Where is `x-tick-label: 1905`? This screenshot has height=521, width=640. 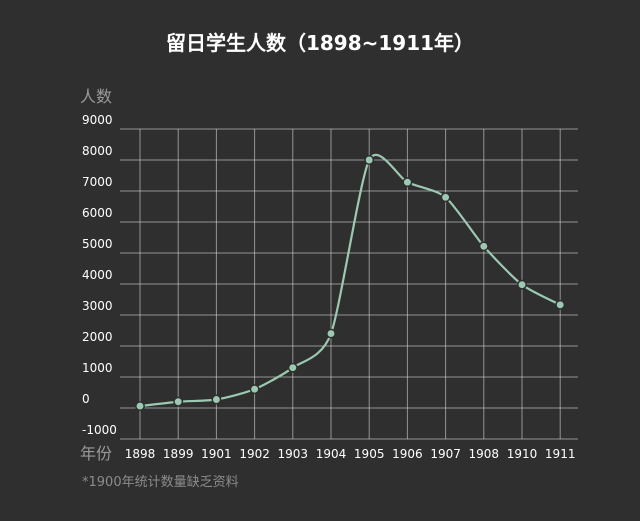 x-tick-label: 1905 is located at coordinates (369, 454).